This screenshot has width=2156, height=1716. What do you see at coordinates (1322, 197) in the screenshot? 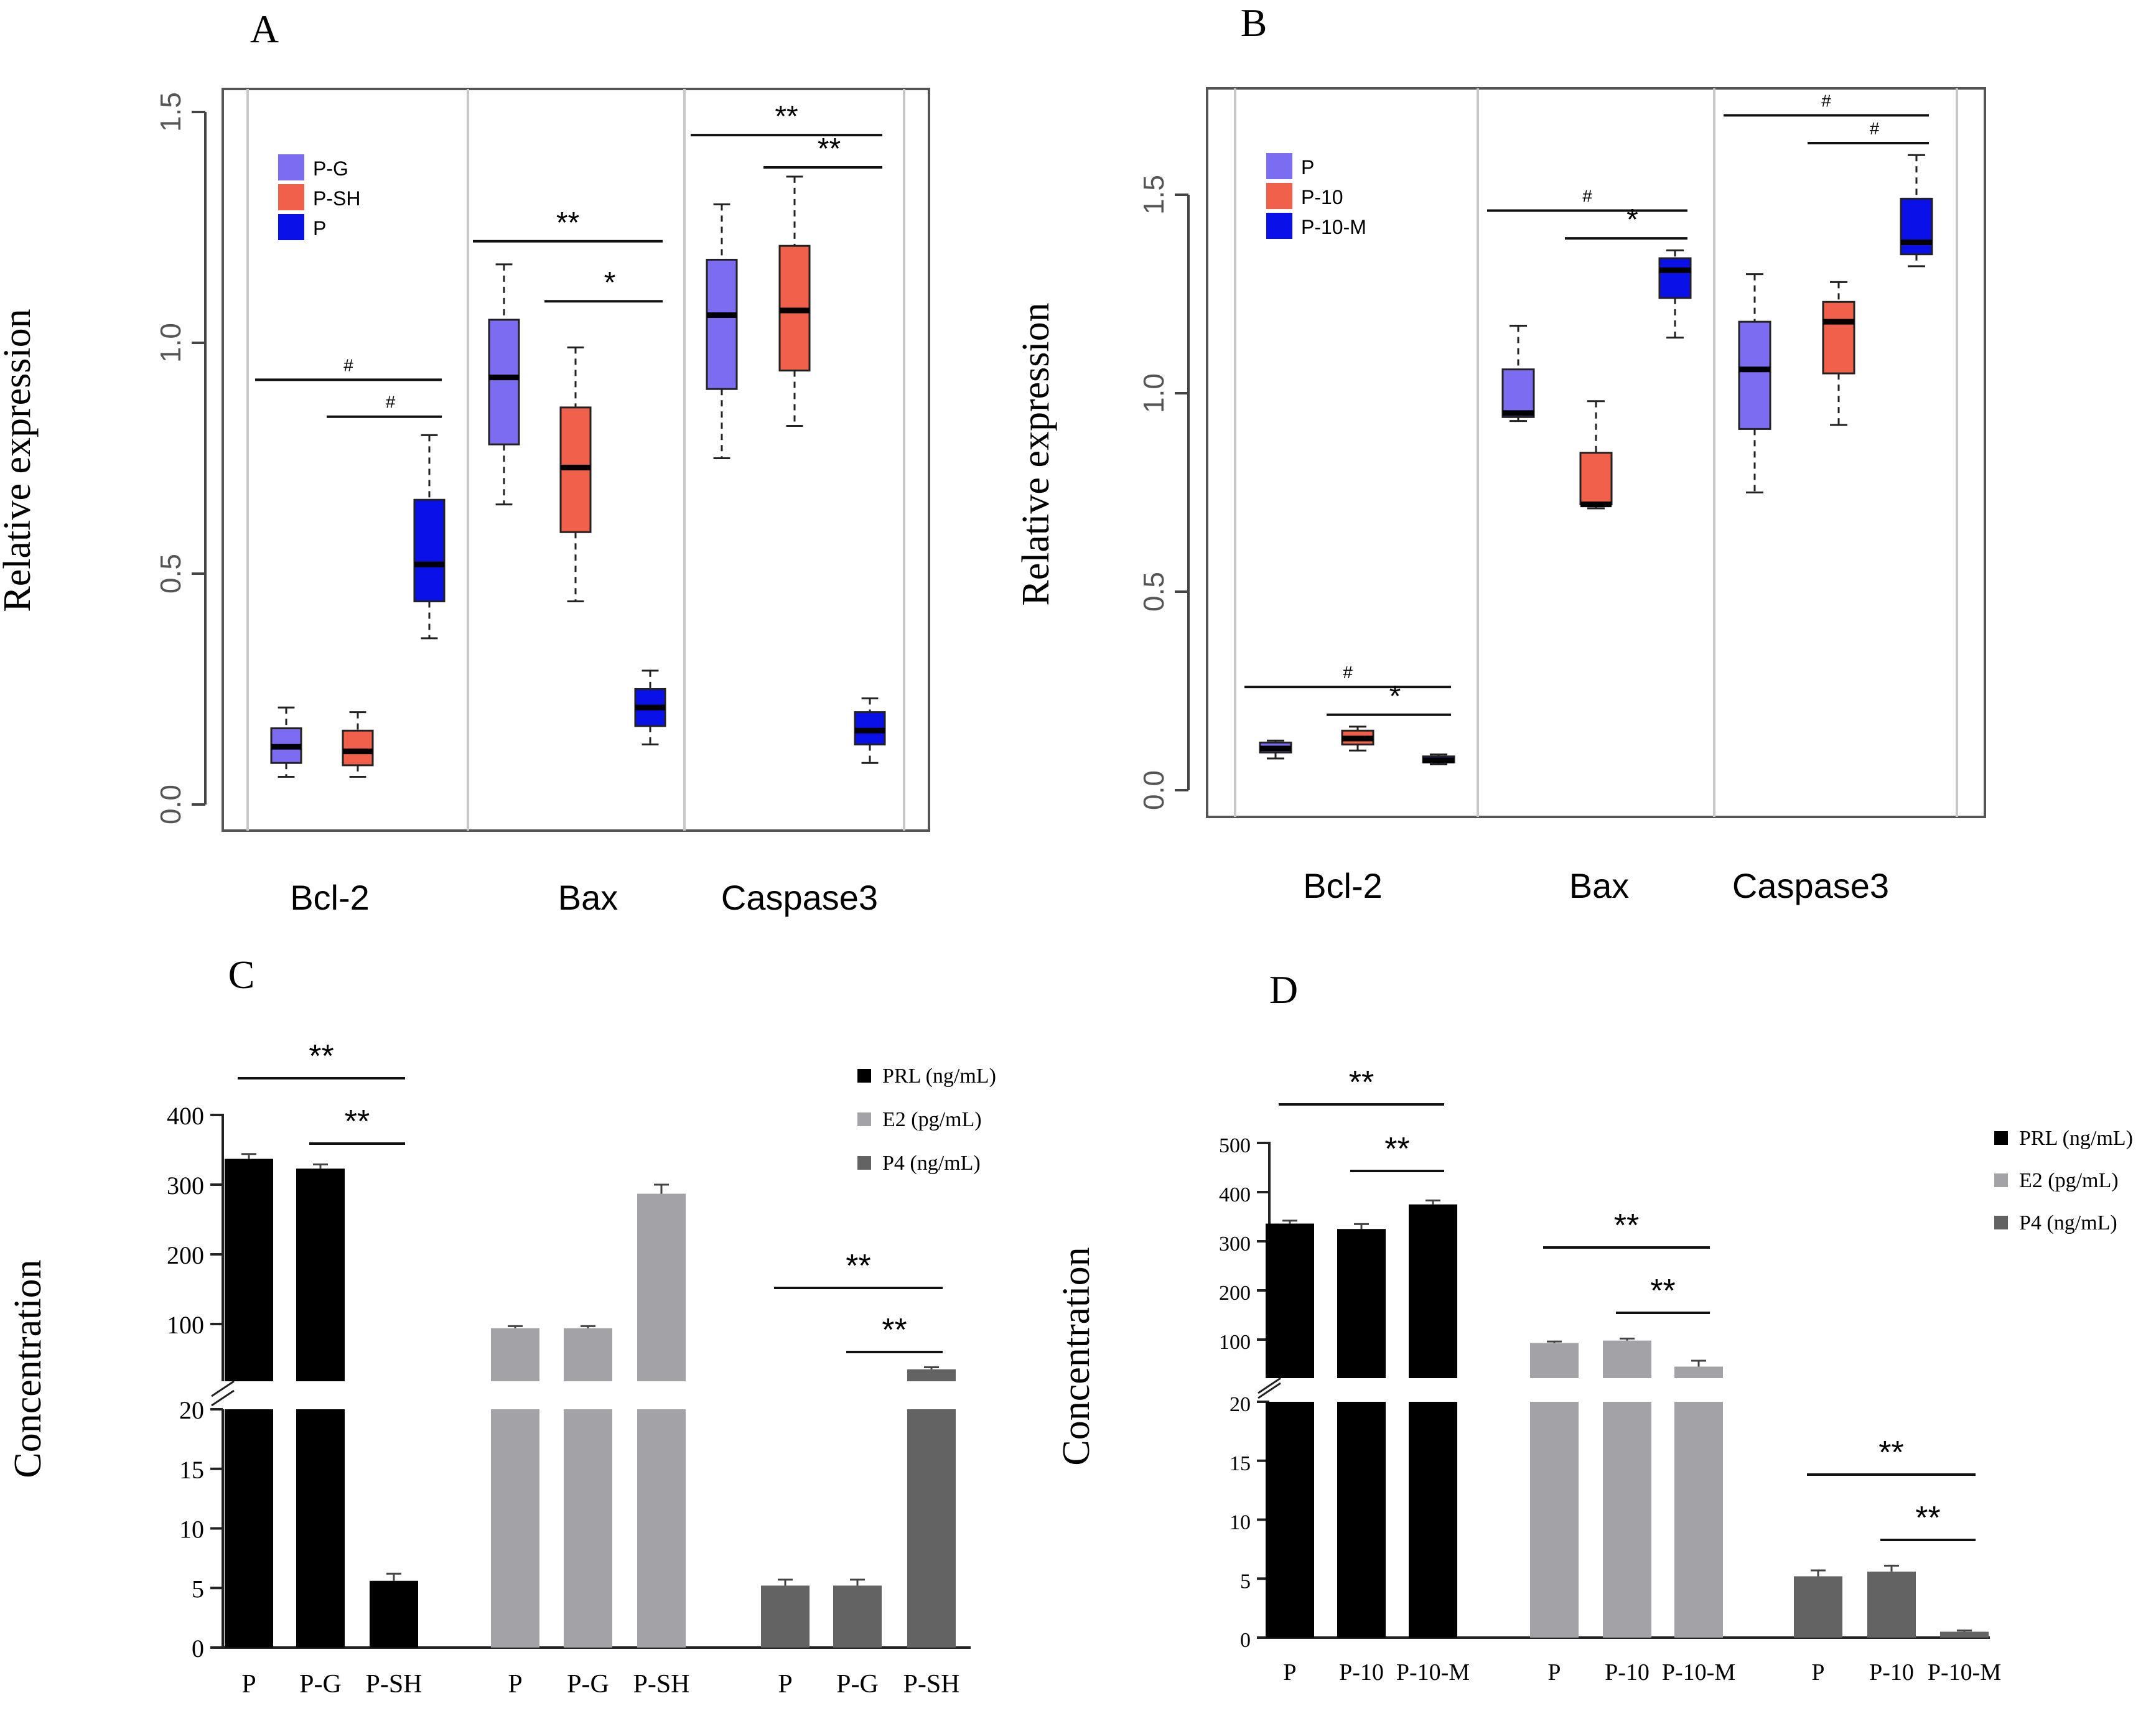
I see `legend-label: P-10` at bounding box center [1322, 197].